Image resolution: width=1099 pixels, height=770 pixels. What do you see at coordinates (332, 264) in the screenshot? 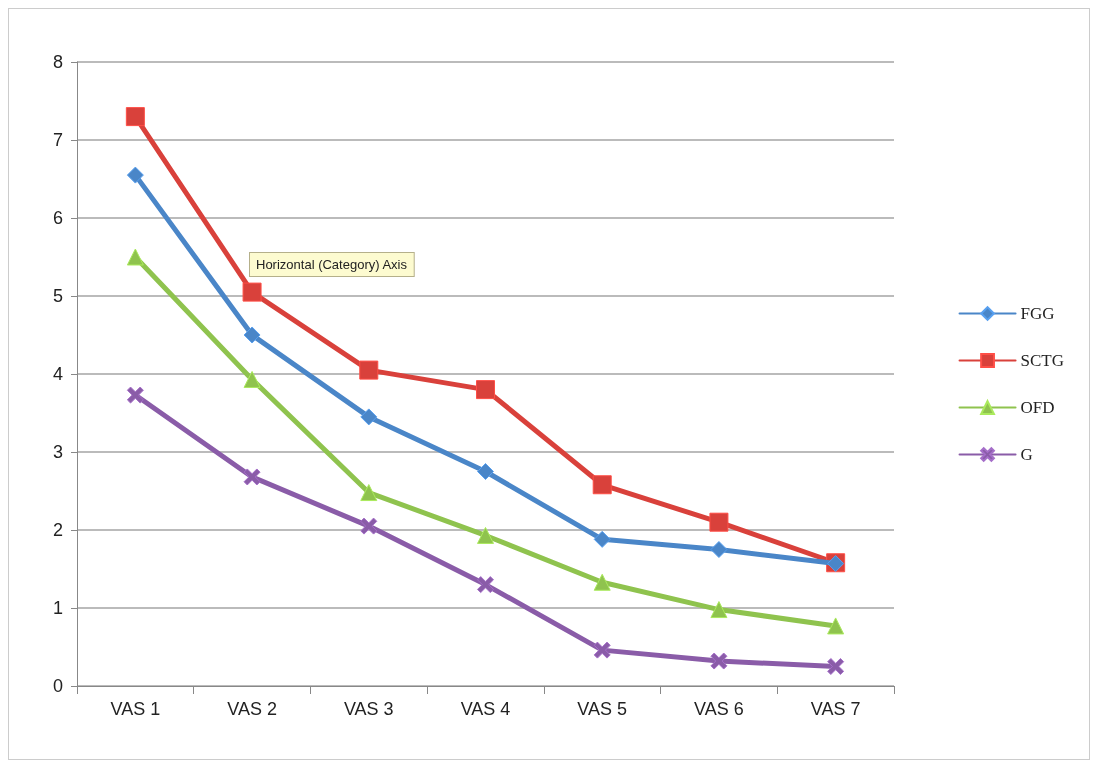
I see `annotation: Horizontal (Category) Axis` at bounding box center [332, 264].